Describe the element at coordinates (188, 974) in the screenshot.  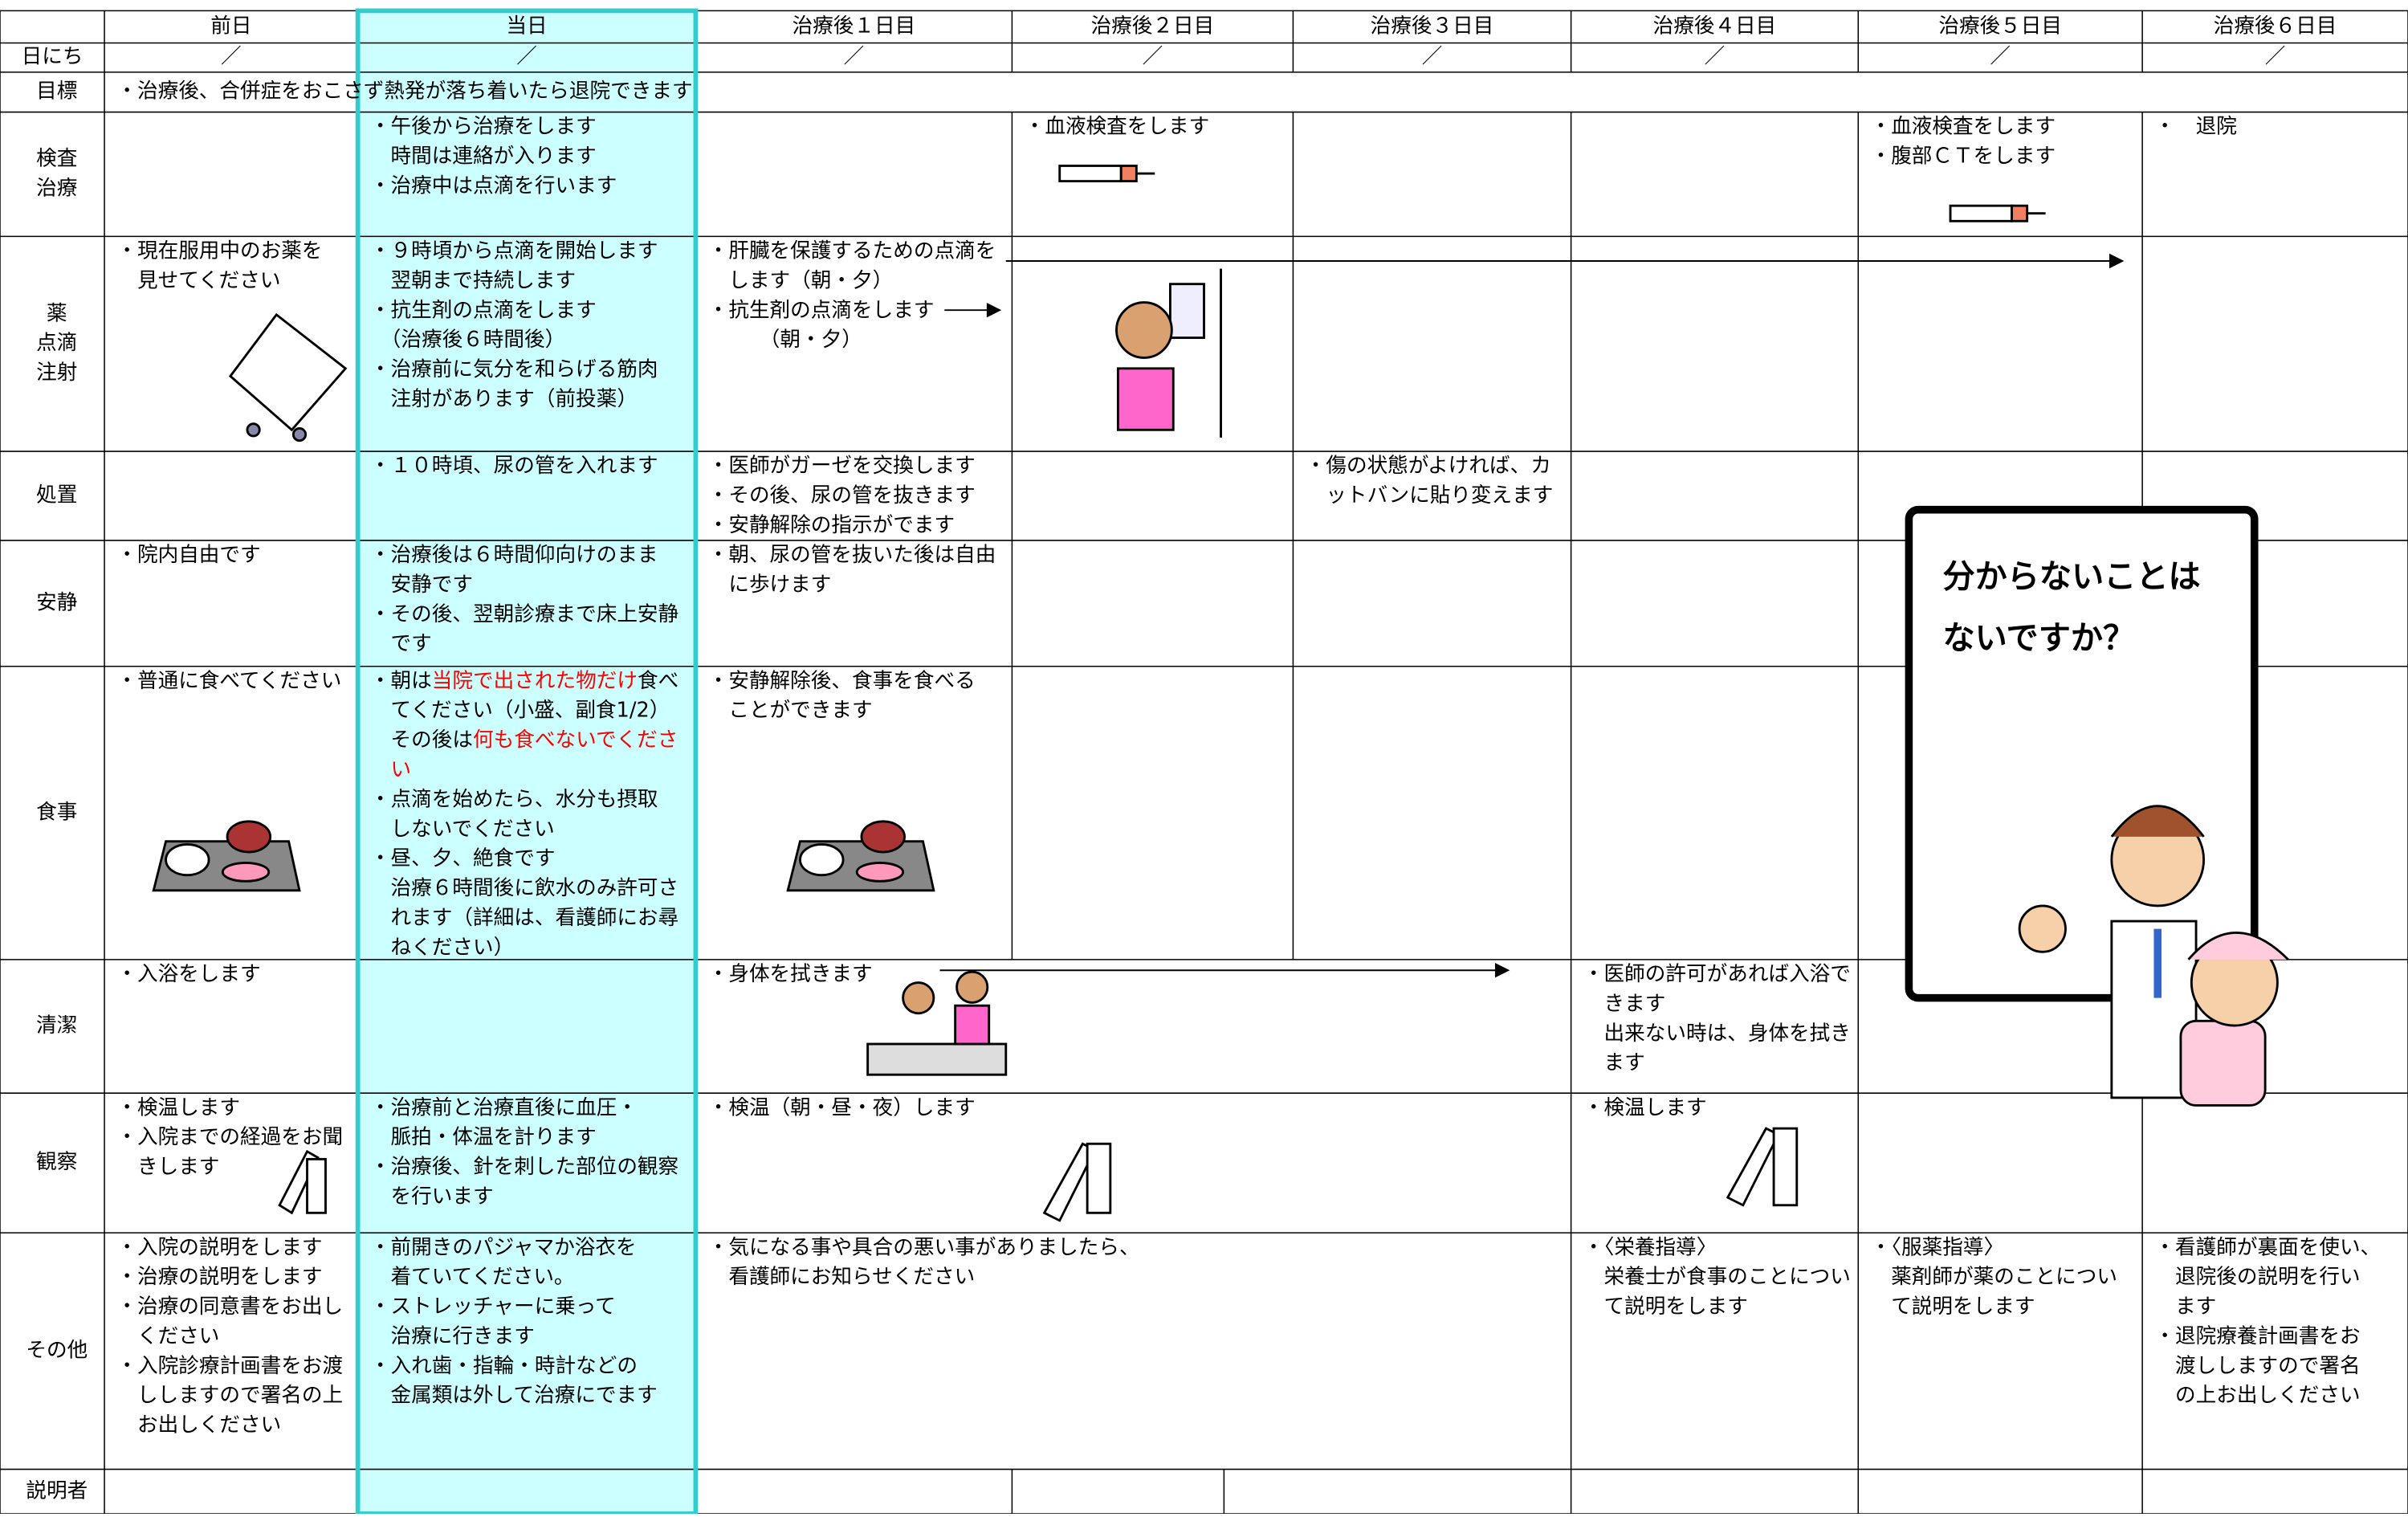
I see `cell-text: ・入浴をします` at that location.